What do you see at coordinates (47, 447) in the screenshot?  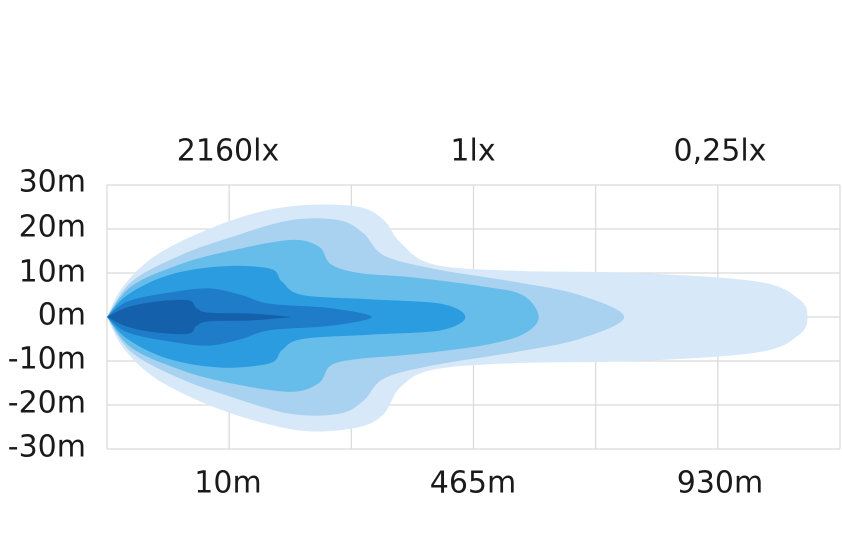 I see `y-tick-label: -30m` at bounding box center [47, 447].